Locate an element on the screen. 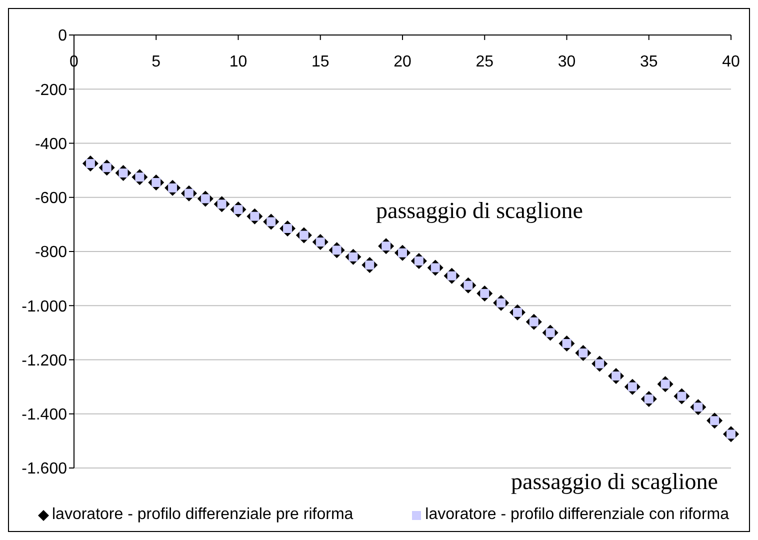 The height and width of the screenshot is (540, 758). x-tick-label: 10 is located at coordinates (238, 61).